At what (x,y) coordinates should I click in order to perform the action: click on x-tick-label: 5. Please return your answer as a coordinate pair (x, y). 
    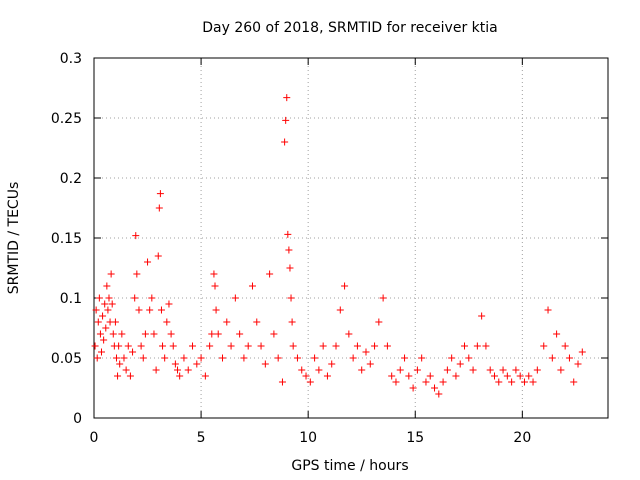
    Looking at the image, I should click on (201, 438).